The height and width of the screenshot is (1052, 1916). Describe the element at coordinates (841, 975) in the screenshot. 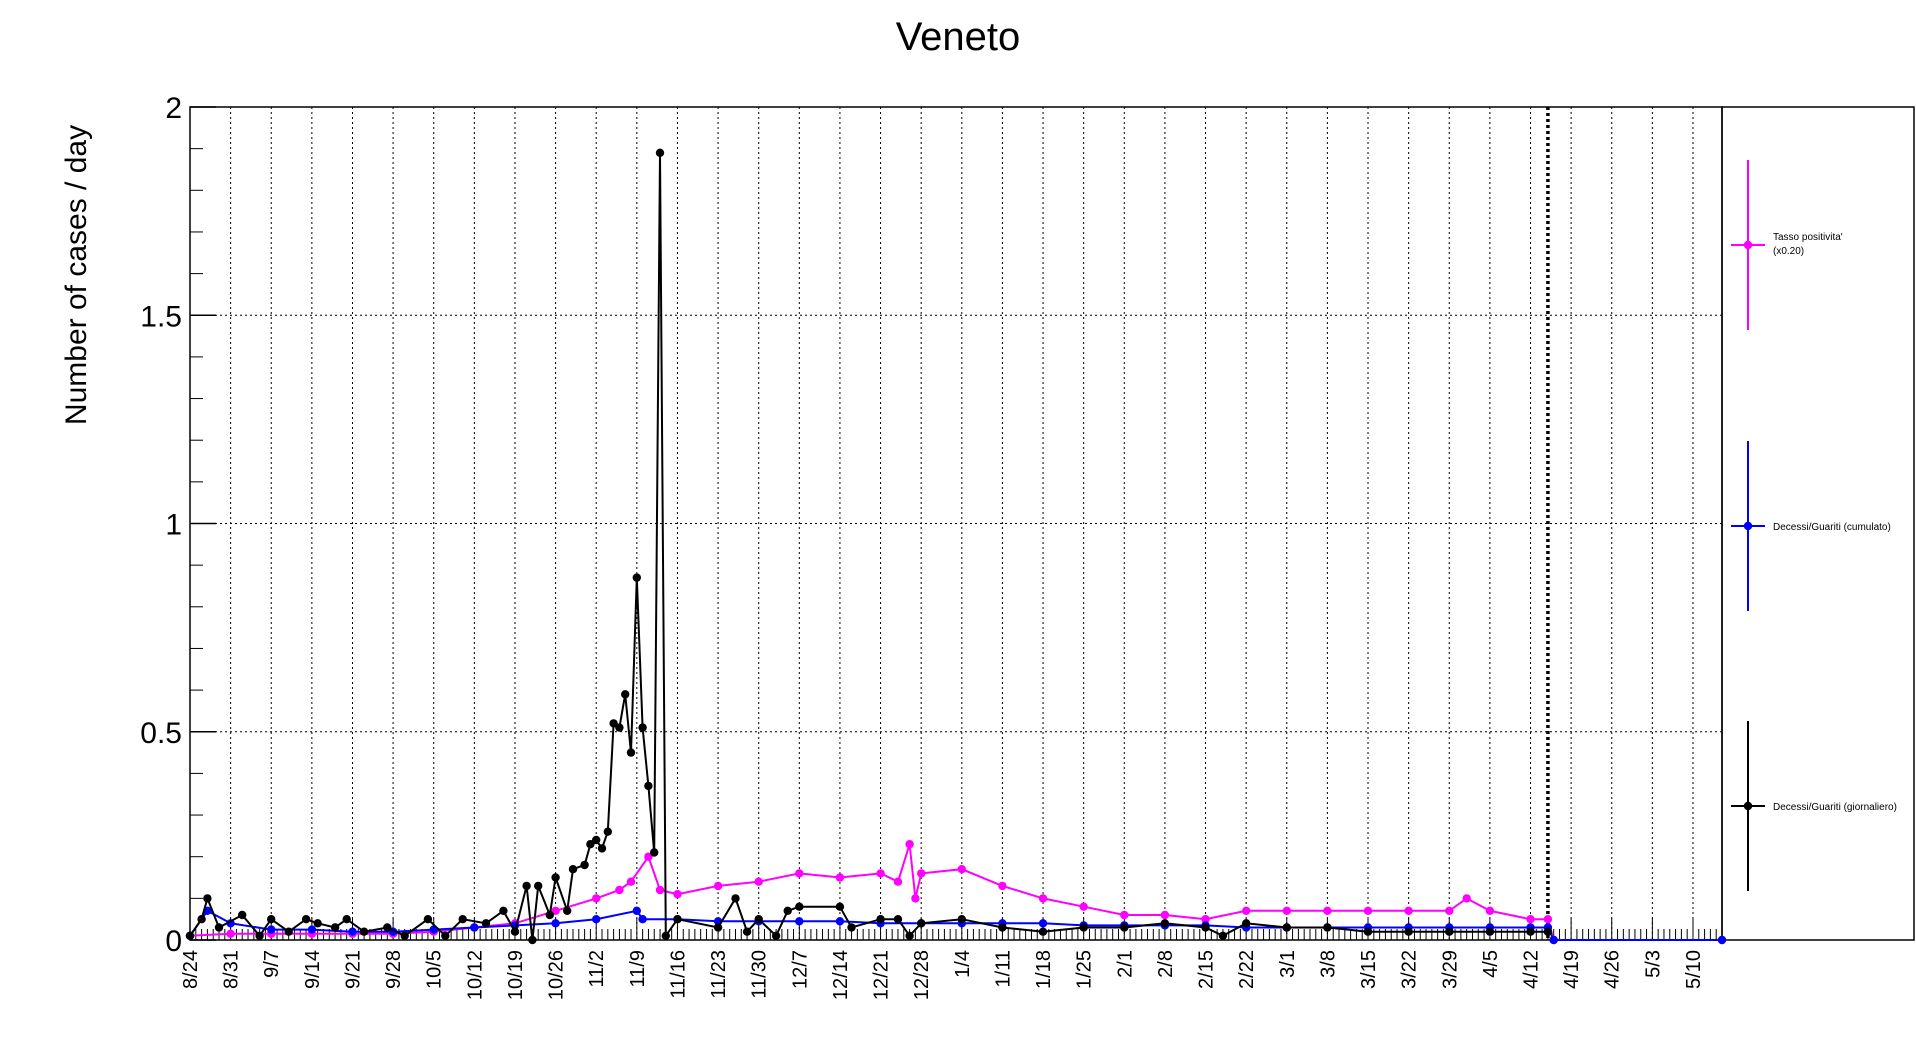

I see `x-tick-label: 12/14` at that location.